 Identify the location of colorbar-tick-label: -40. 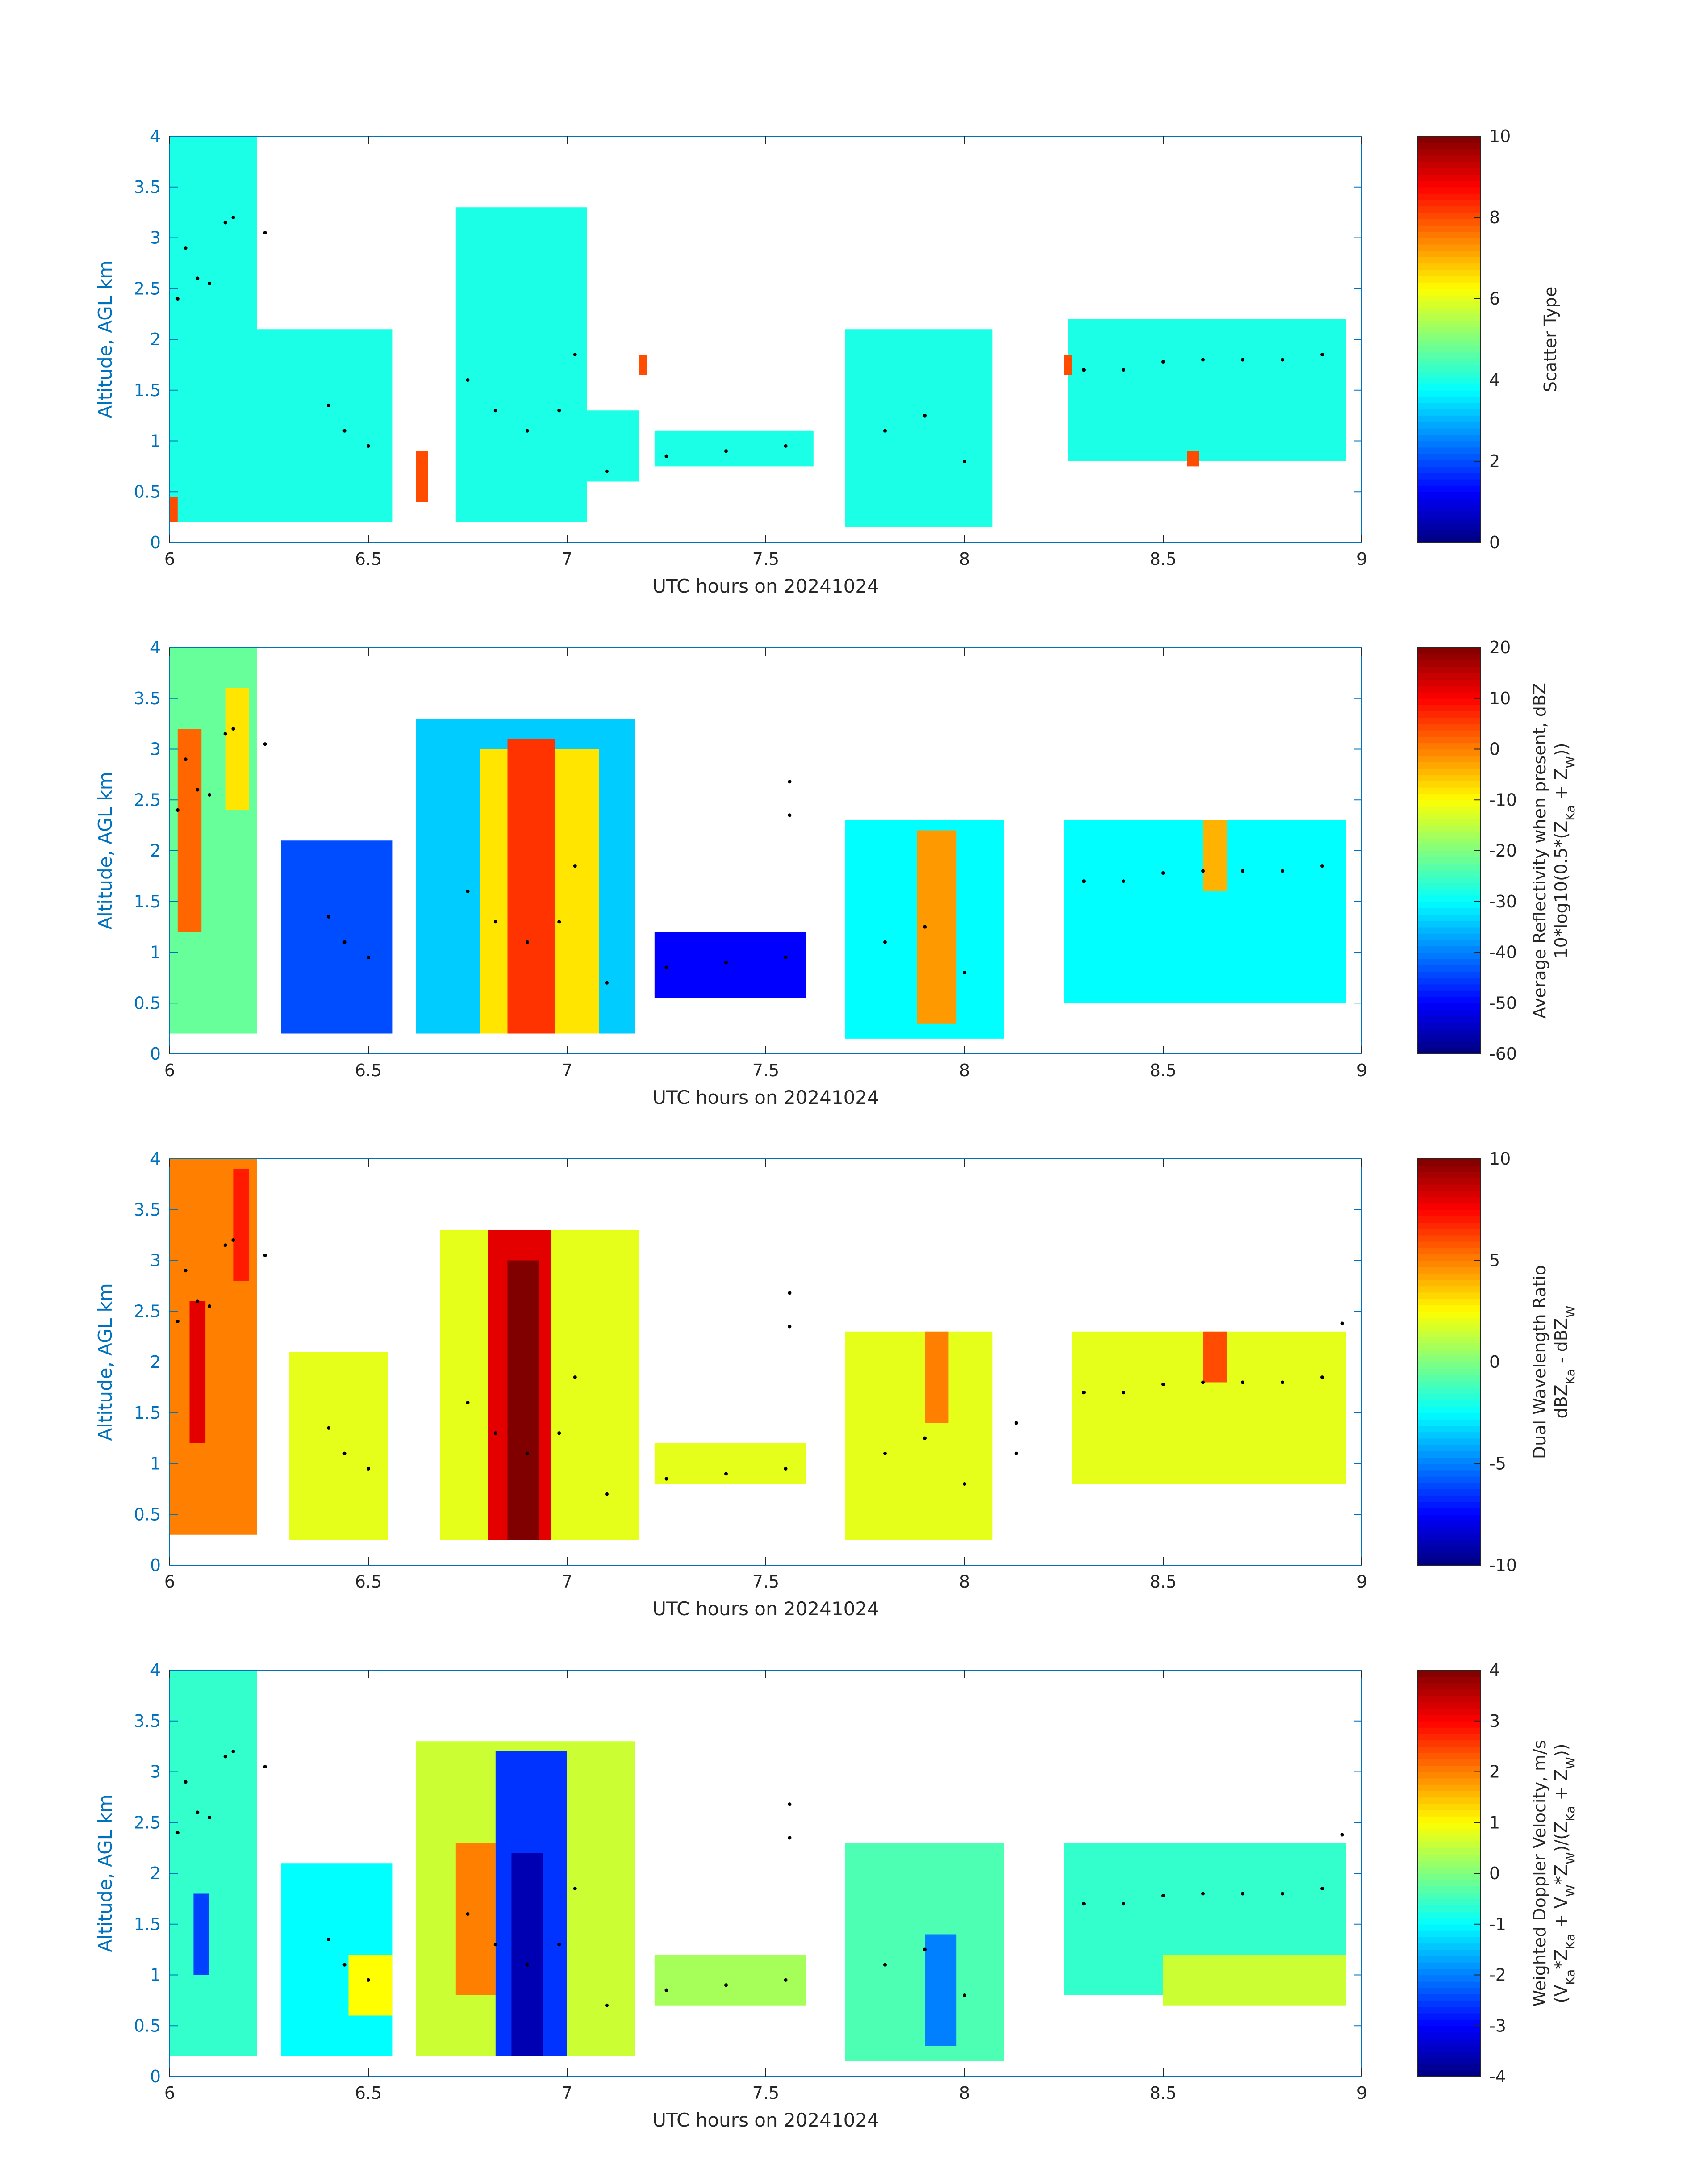
(1503, 952).